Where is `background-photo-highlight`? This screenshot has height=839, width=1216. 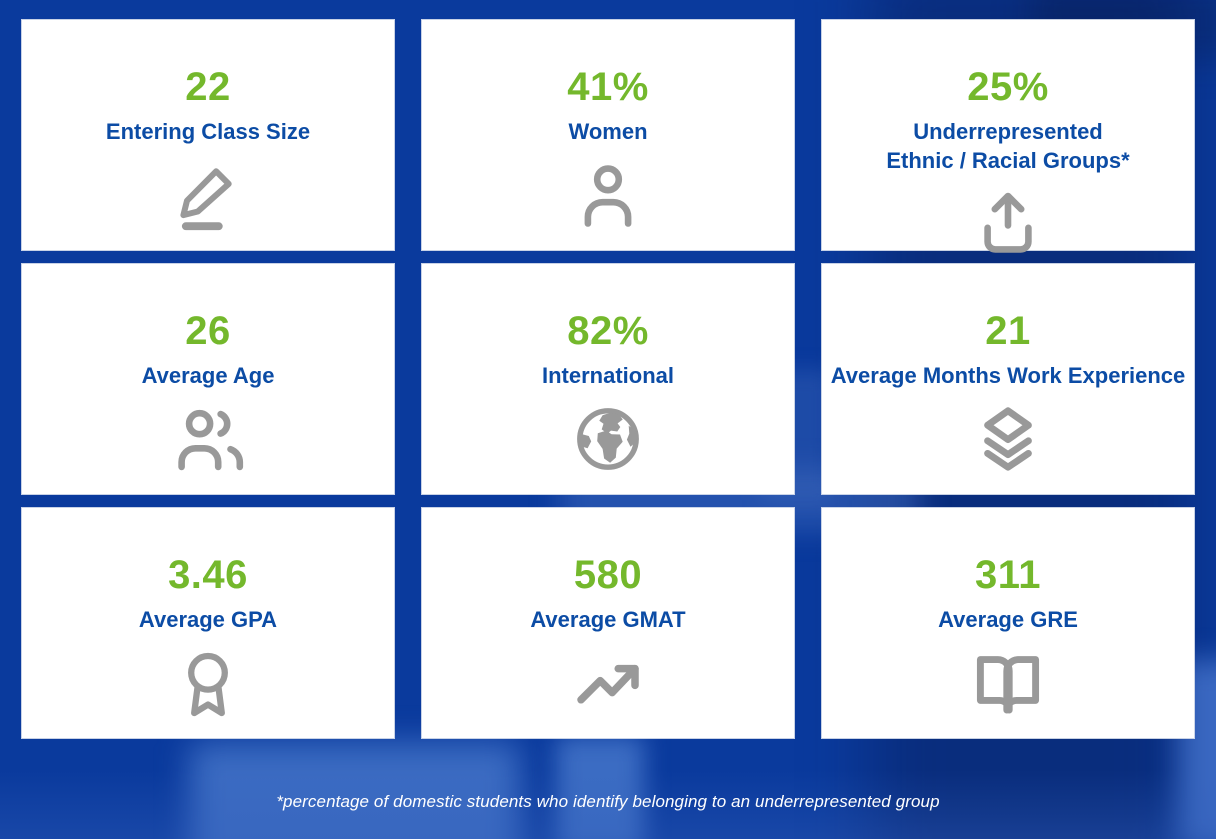
background-photo-highlight is located at coordinates (600, 787).